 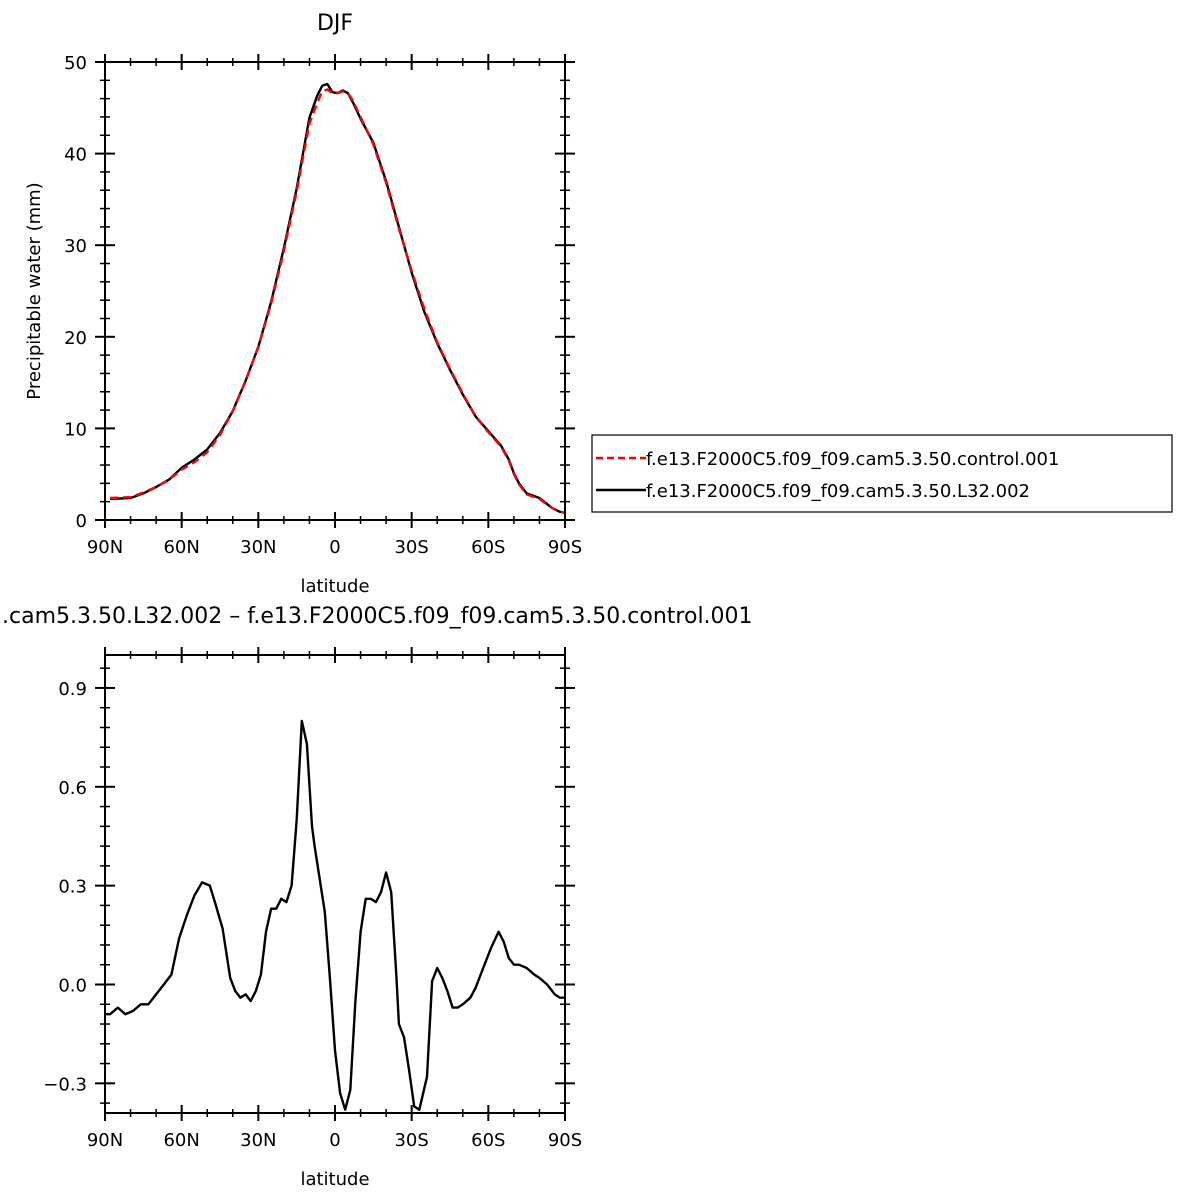 I want to click on bottom-series-group, so click(x=335, y=915).